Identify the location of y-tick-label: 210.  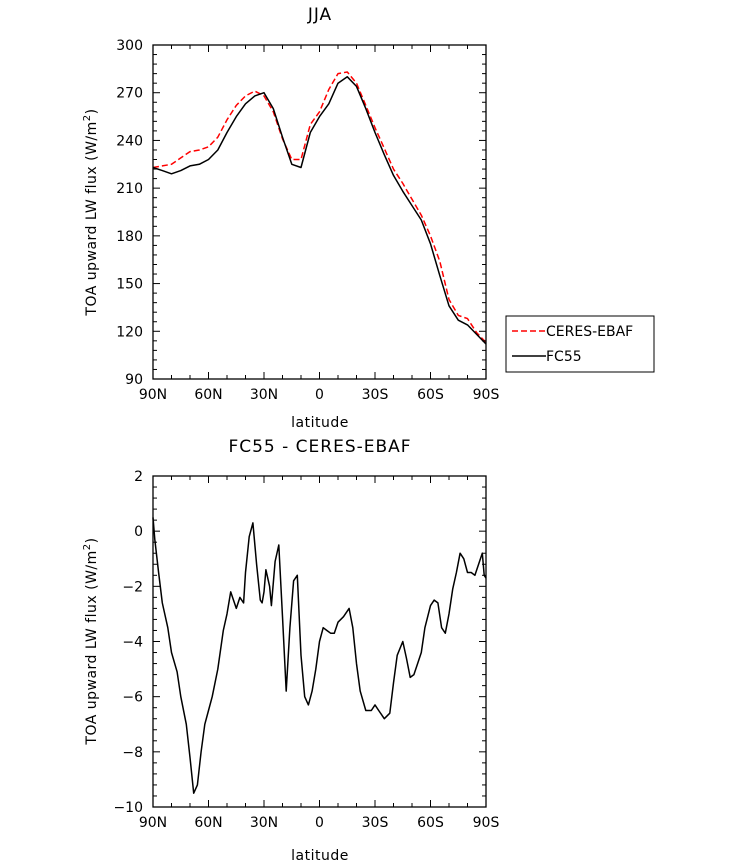
(129, 189).